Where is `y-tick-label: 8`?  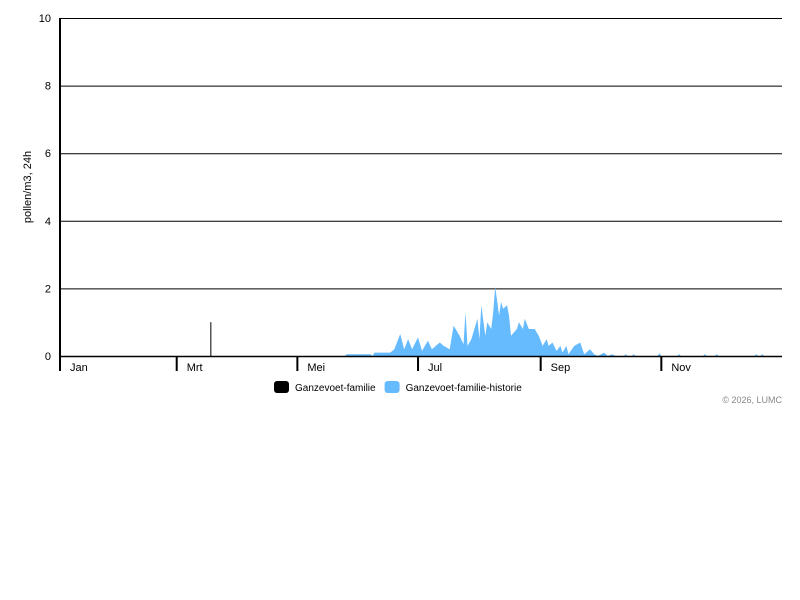 y-tick-label: 8 is located at coordinates (48, 87).